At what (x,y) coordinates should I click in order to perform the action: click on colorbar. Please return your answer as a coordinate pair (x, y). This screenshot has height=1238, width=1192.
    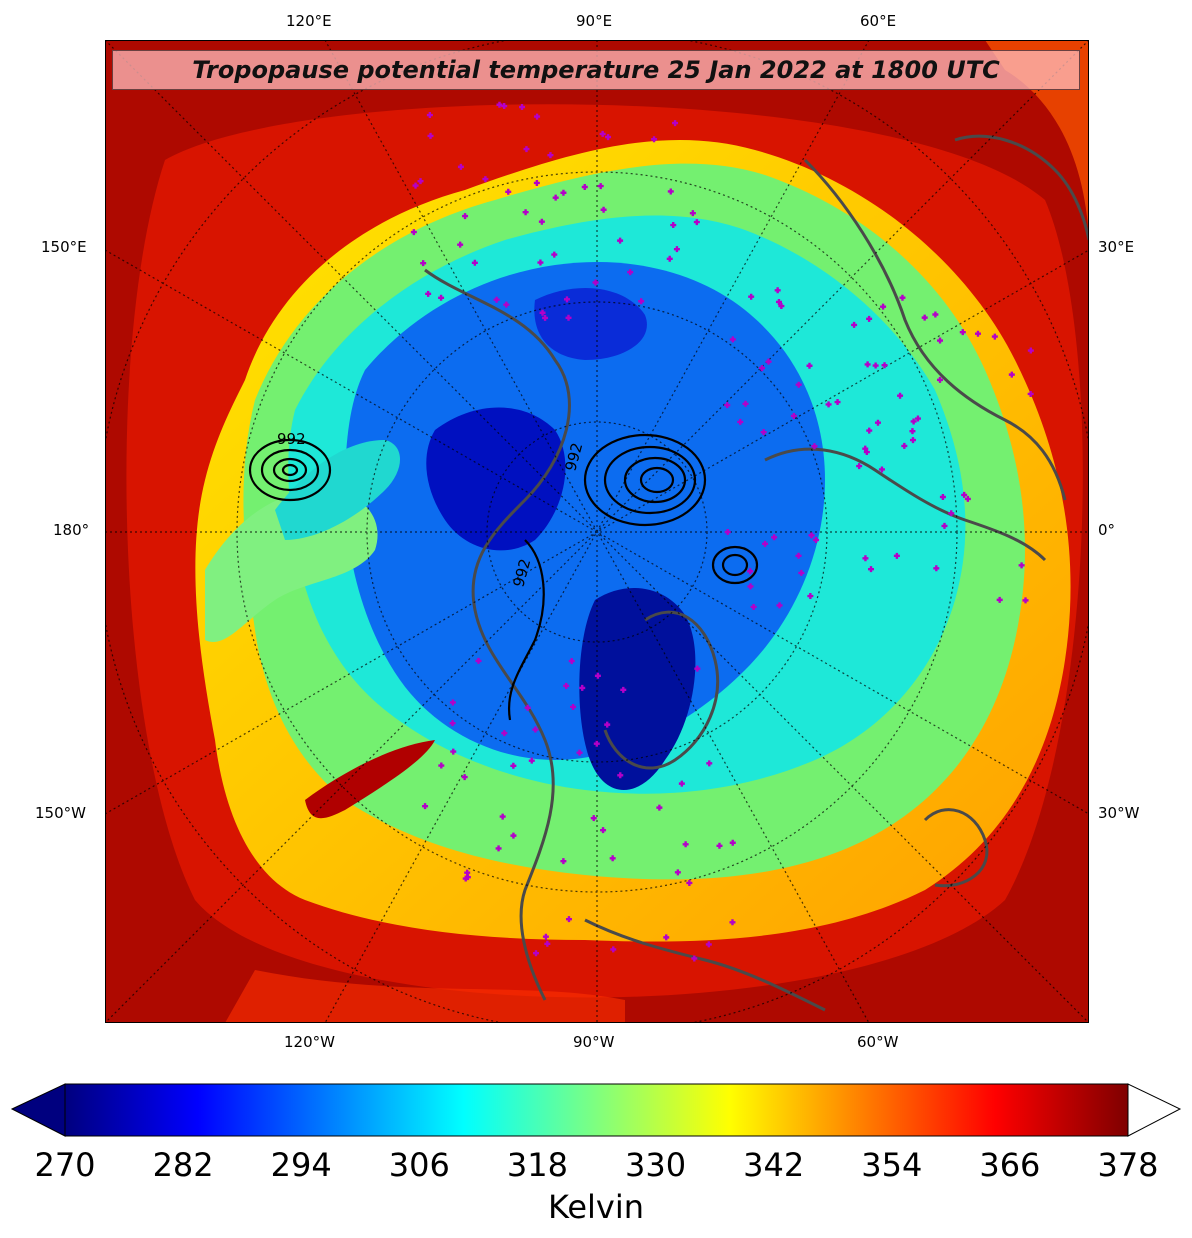
    Looking at the image, I should click on (596, 1110).